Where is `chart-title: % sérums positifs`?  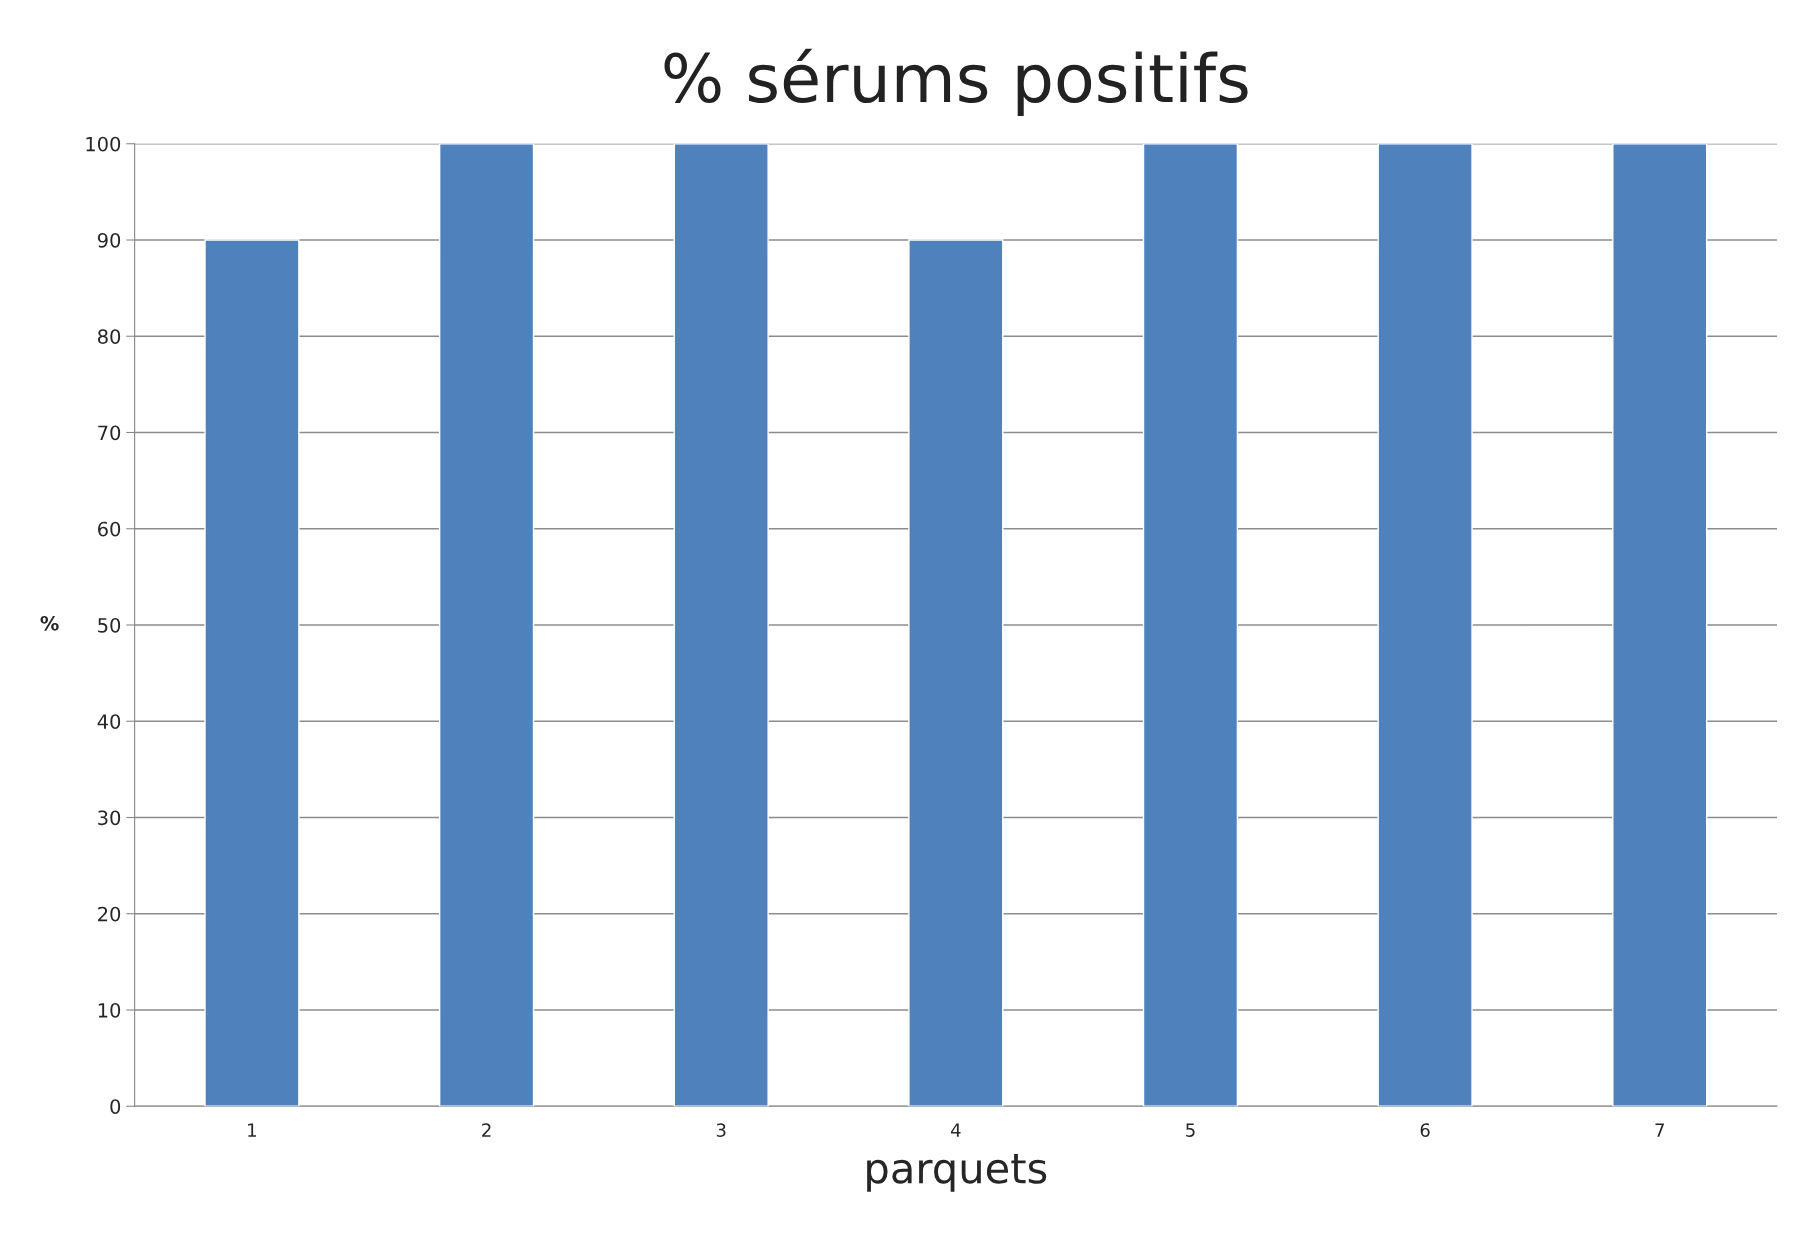
chart-title: % sérums positifs is located at coordinates (956, 82).